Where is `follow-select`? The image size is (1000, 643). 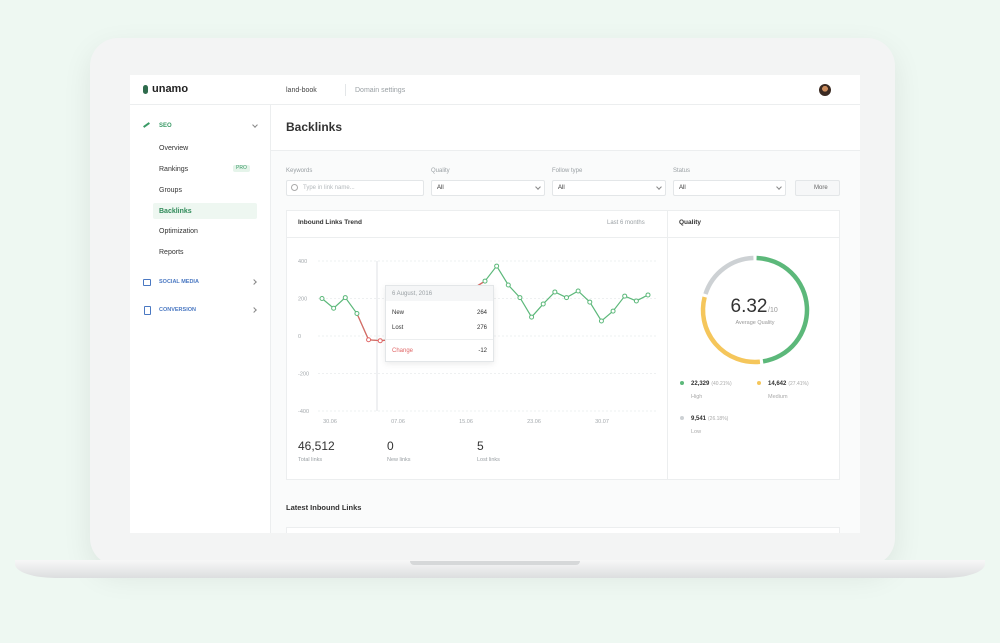
follow-select is located at coordinates (609, 188).